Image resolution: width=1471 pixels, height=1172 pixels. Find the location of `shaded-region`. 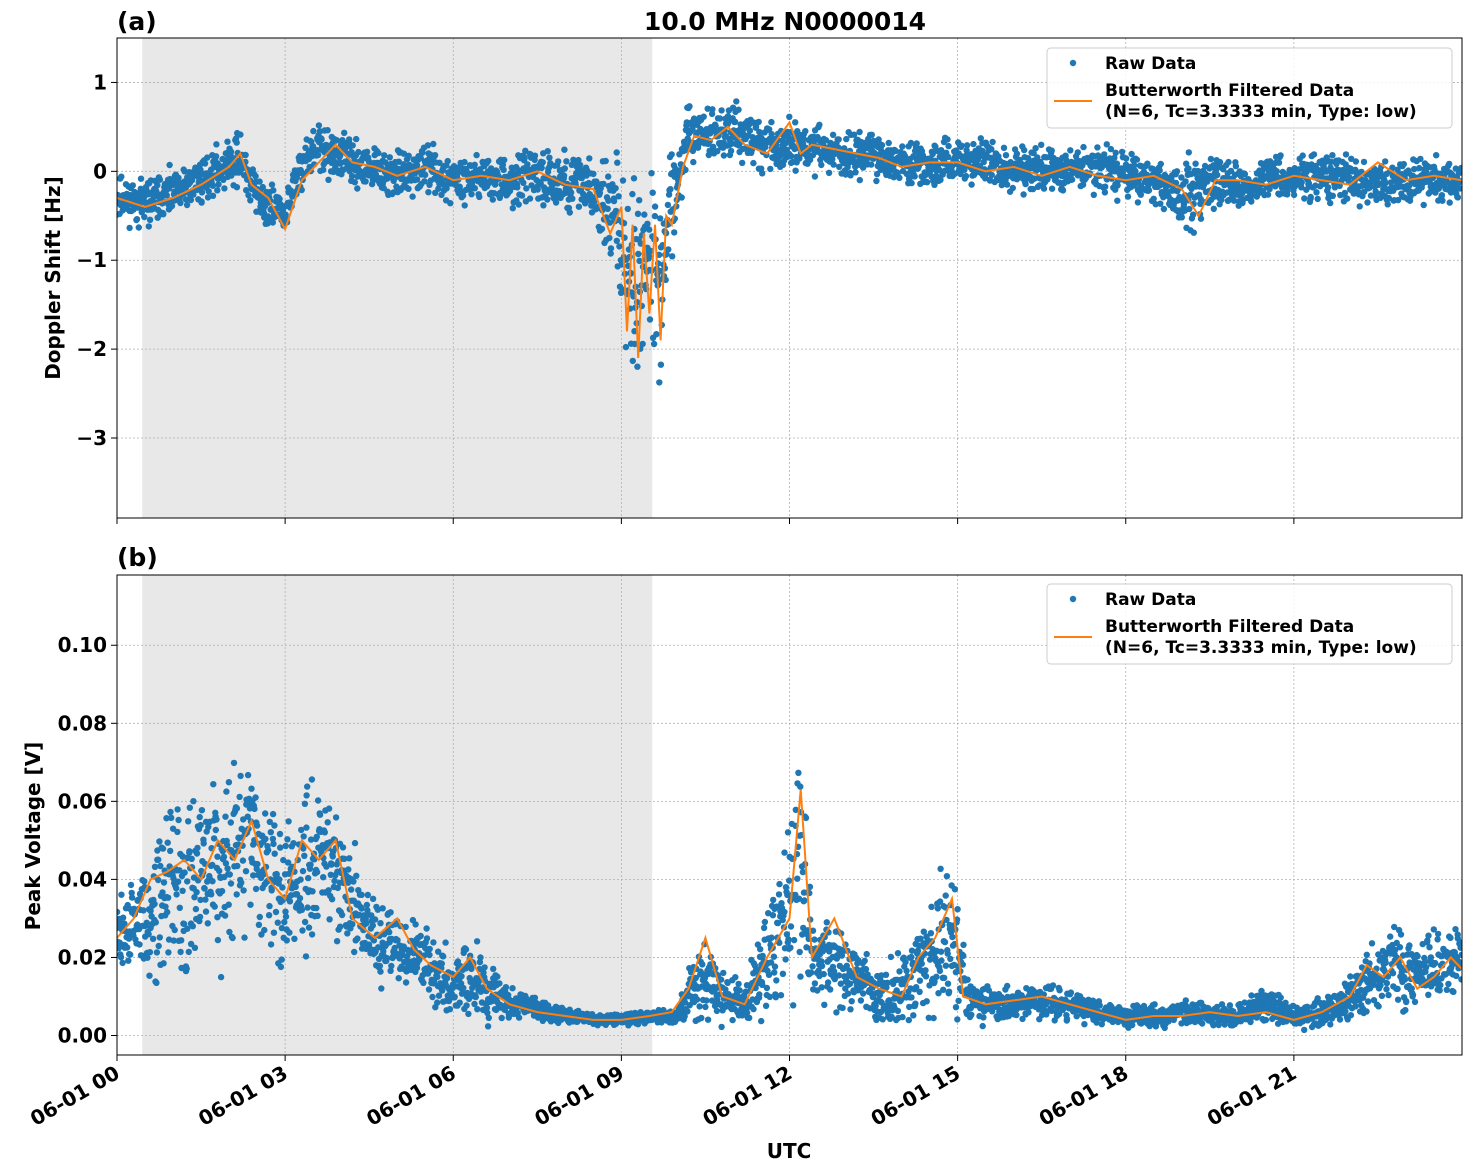

shaded-region is located at coordinates (397, 278).